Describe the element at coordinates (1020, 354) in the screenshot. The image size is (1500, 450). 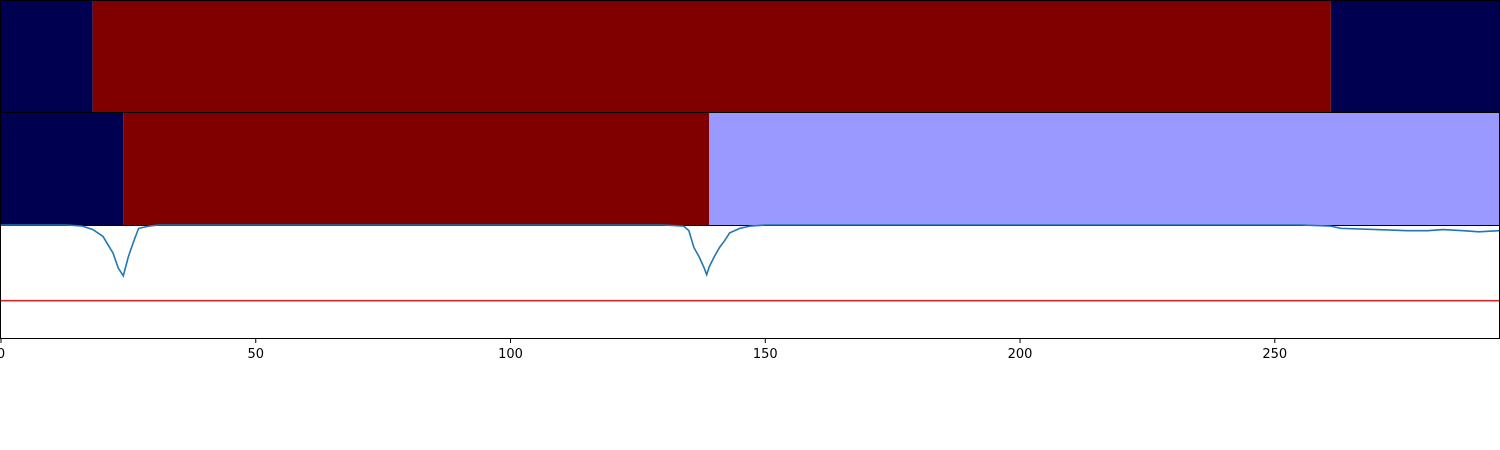
I see `x-tick-label-200: 200` at that location.